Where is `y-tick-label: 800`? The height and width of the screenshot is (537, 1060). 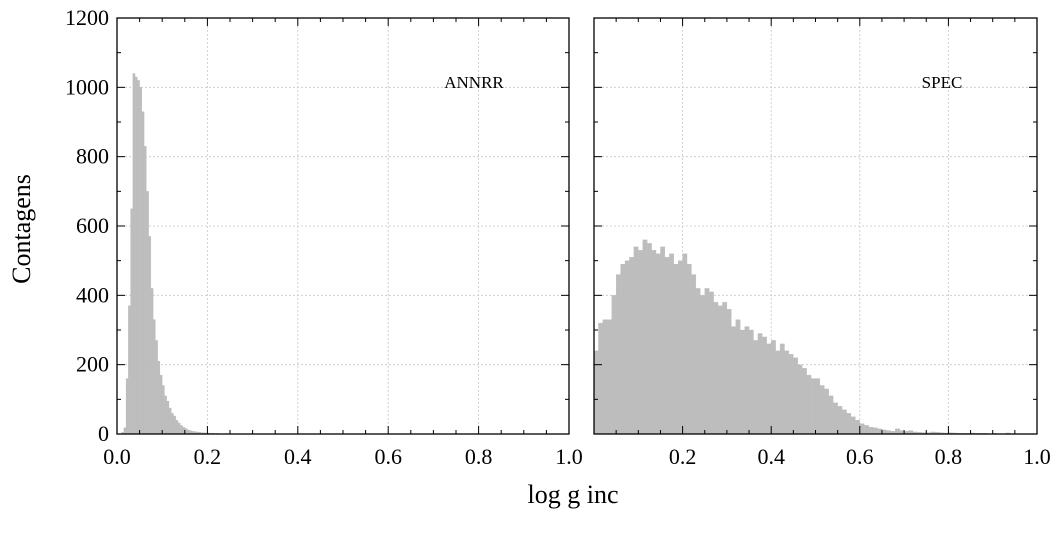
y-tick-label: 800 is located at coordinates (92, 156).